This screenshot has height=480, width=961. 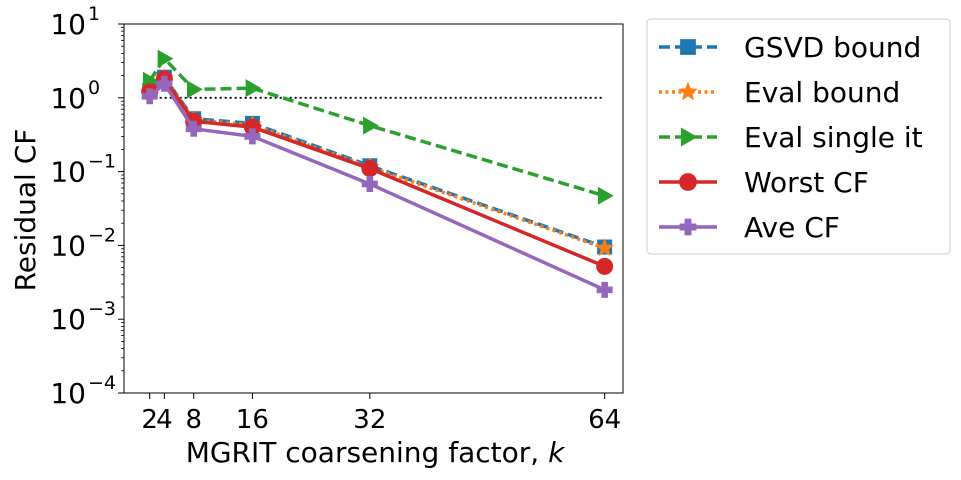 I want to click on y-tick-label-−3: 10, so click(x=68, y=319).